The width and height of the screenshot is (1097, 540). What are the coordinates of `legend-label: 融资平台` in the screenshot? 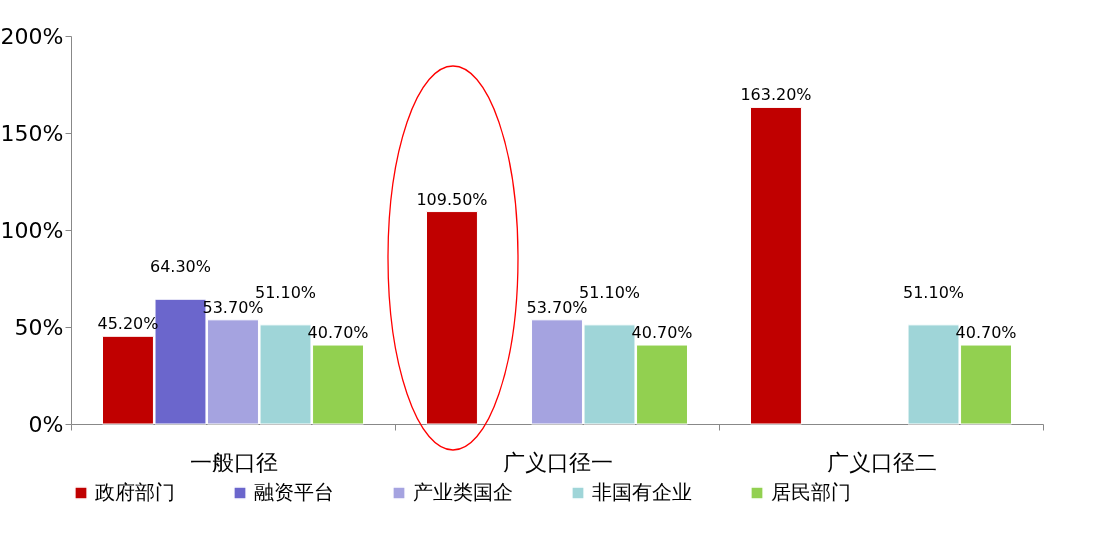 It's located at (294, 492).